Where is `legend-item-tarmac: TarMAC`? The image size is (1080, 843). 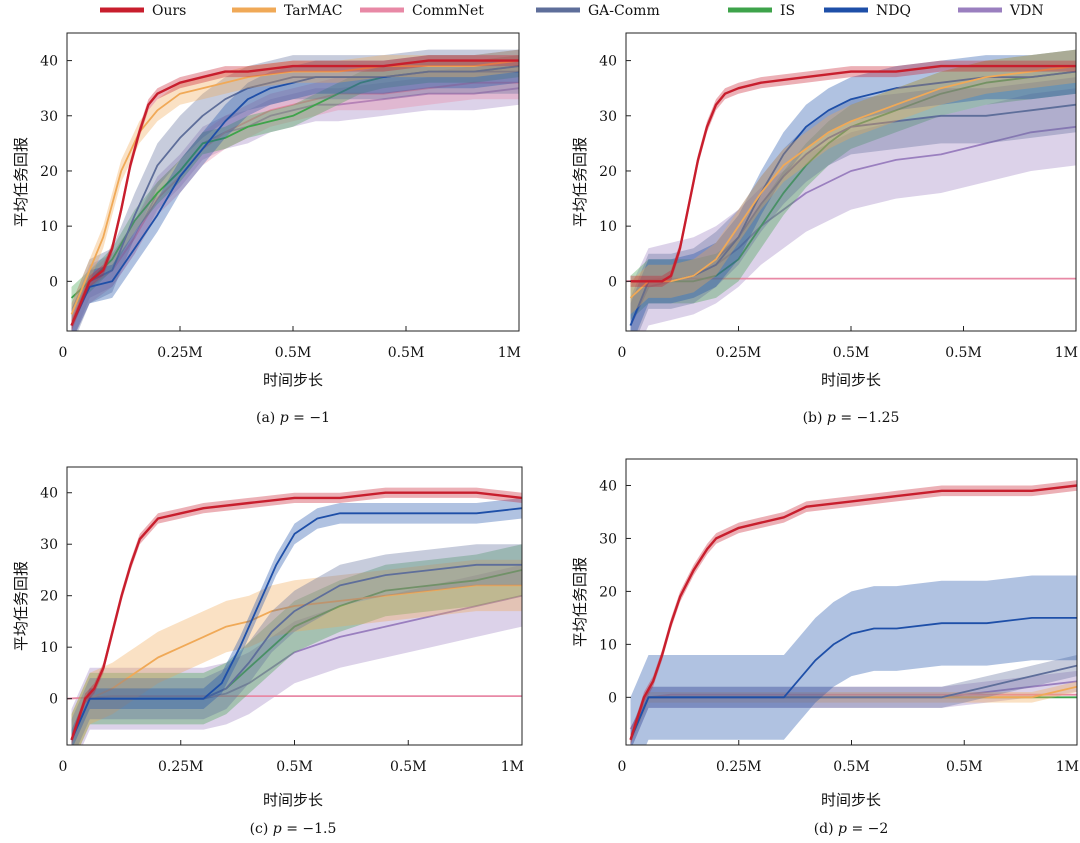 legend-item-tarmac: TarMAC is located at coordinates (287, 11).